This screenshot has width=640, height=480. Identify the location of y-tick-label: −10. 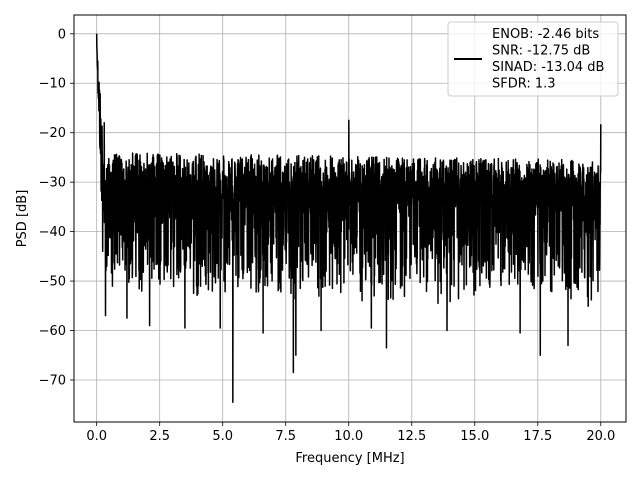
(52, 84).